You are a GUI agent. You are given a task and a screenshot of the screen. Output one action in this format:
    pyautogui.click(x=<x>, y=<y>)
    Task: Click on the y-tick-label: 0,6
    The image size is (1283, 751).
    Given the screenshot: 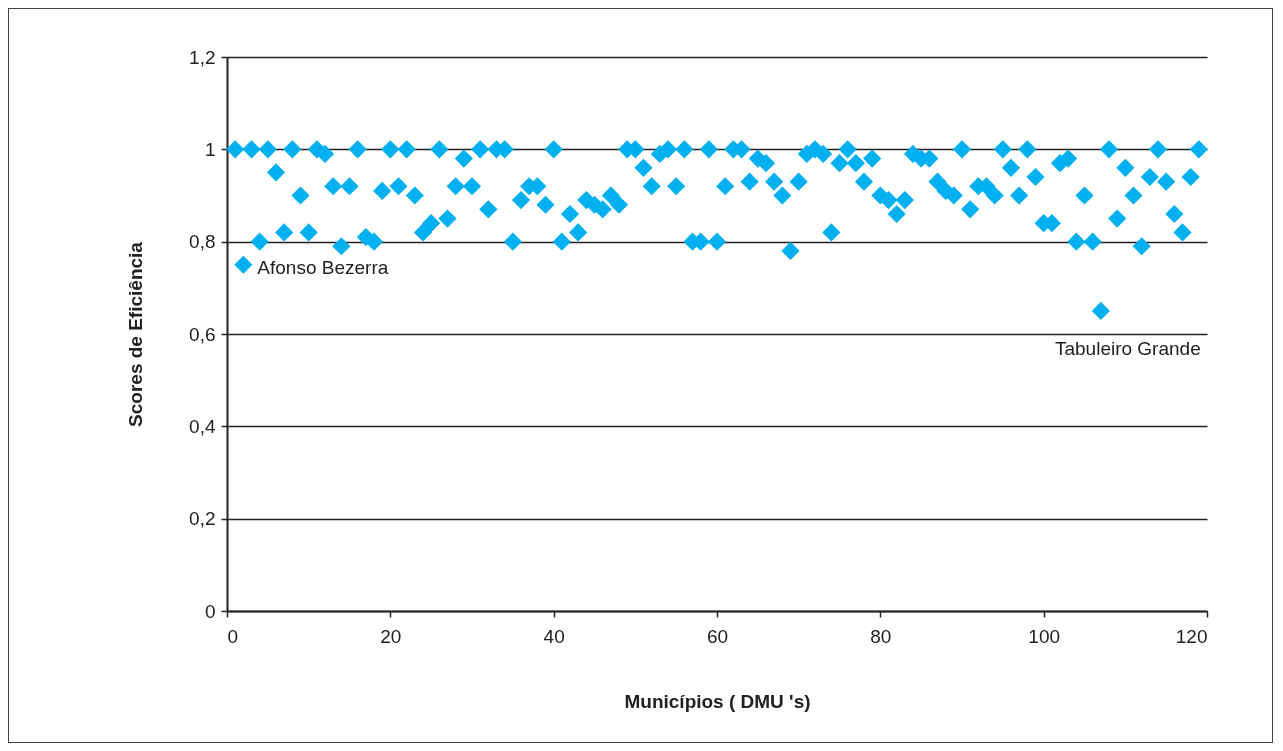 What is the action you would take?
    pyautogui.click(x=202, y=334)
    